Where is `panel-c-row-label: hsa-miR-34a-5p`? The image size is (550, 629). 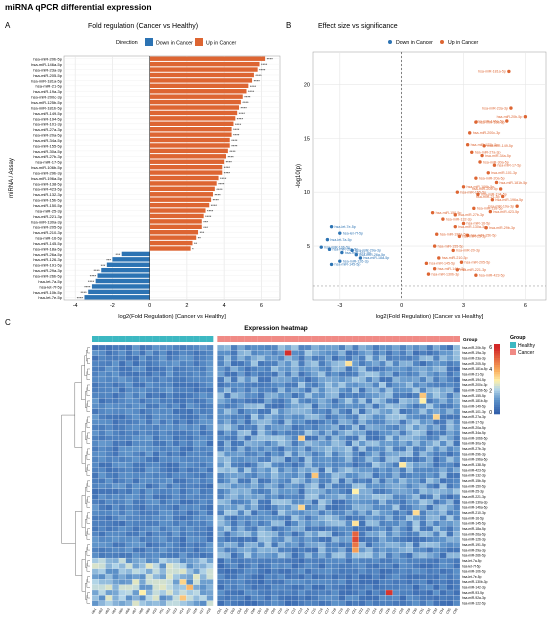
panel-c-row-label: hsa-miR-34a-5p is located at coordinates (474, 433).